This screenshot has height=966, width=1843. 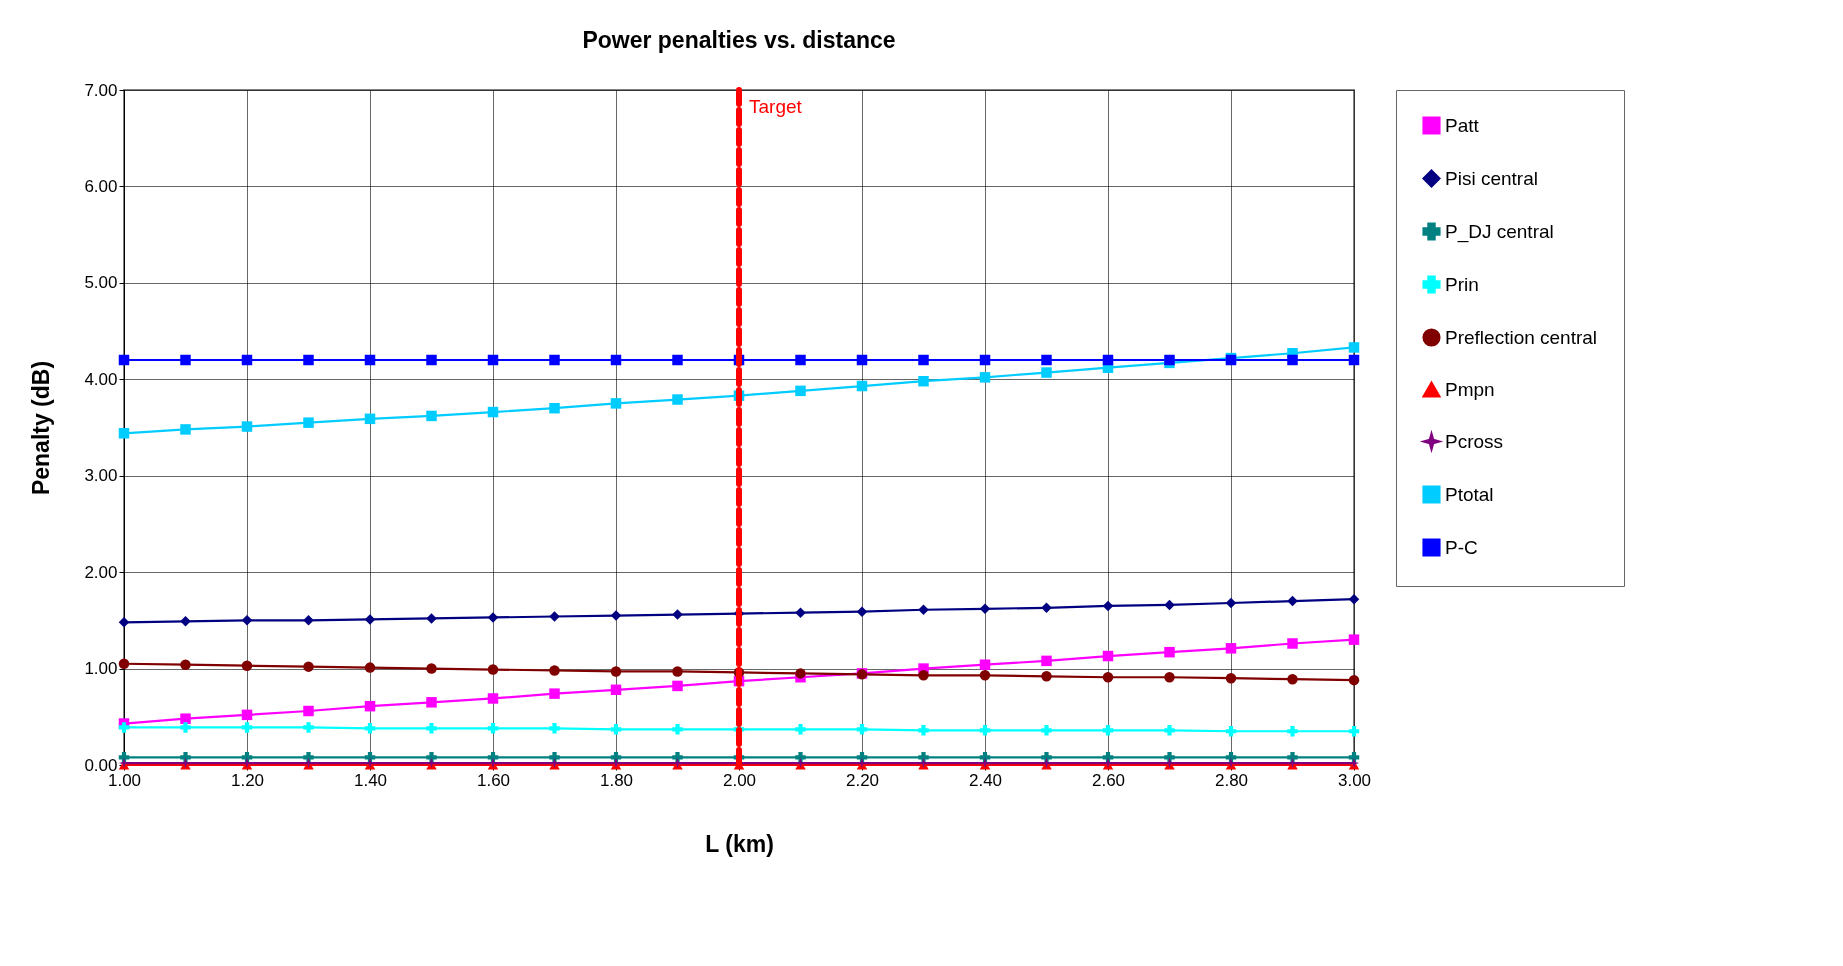 What do you see at coordinates (1491, 178) in the screenshot?
I see `legend-label: Pisi central` at bounding box center [1491, 178].